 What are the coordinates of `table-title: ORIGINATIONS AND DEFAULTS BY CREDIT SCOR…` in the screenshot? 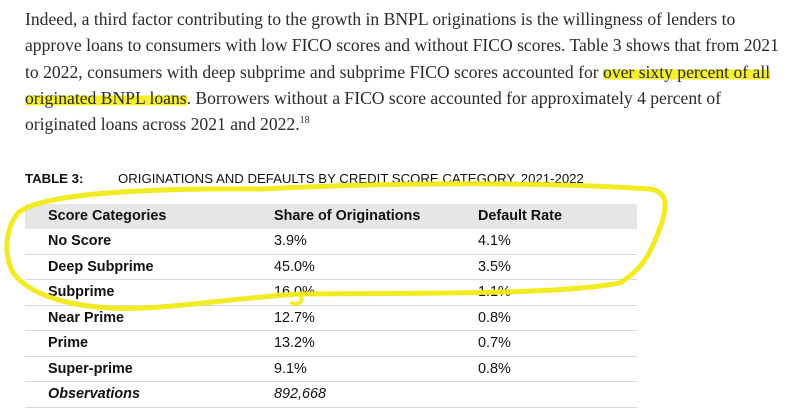 It's located at (351, 178).